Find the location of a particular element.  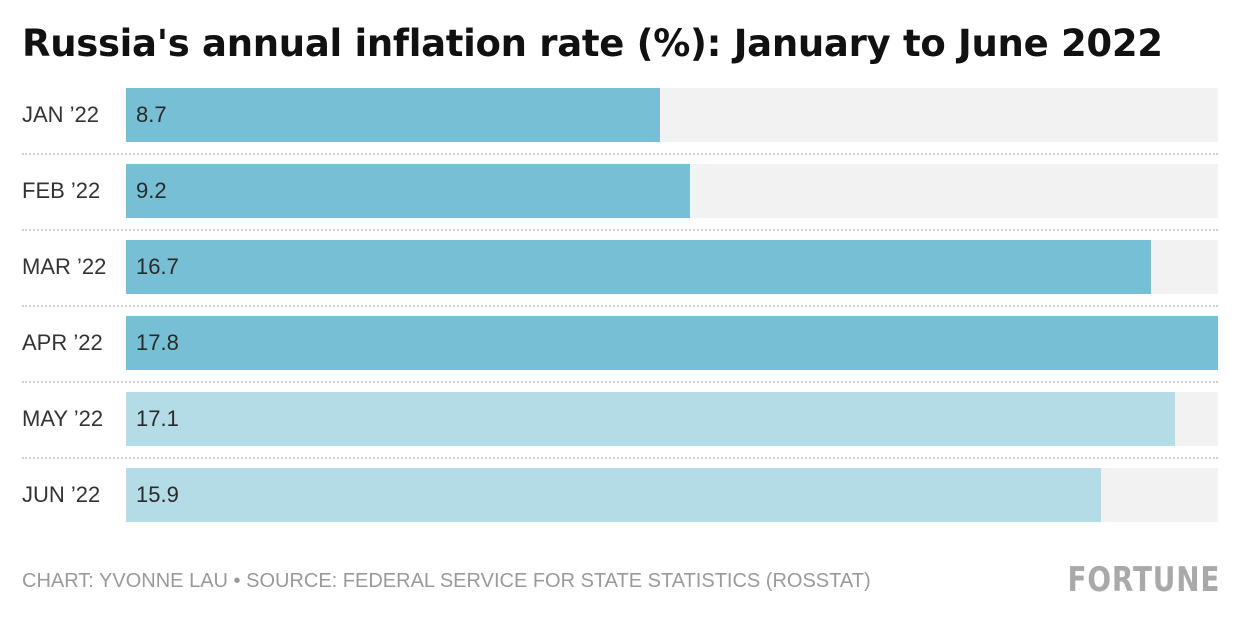

category-label: MAR ’22 is located at coordinates (64, 266).